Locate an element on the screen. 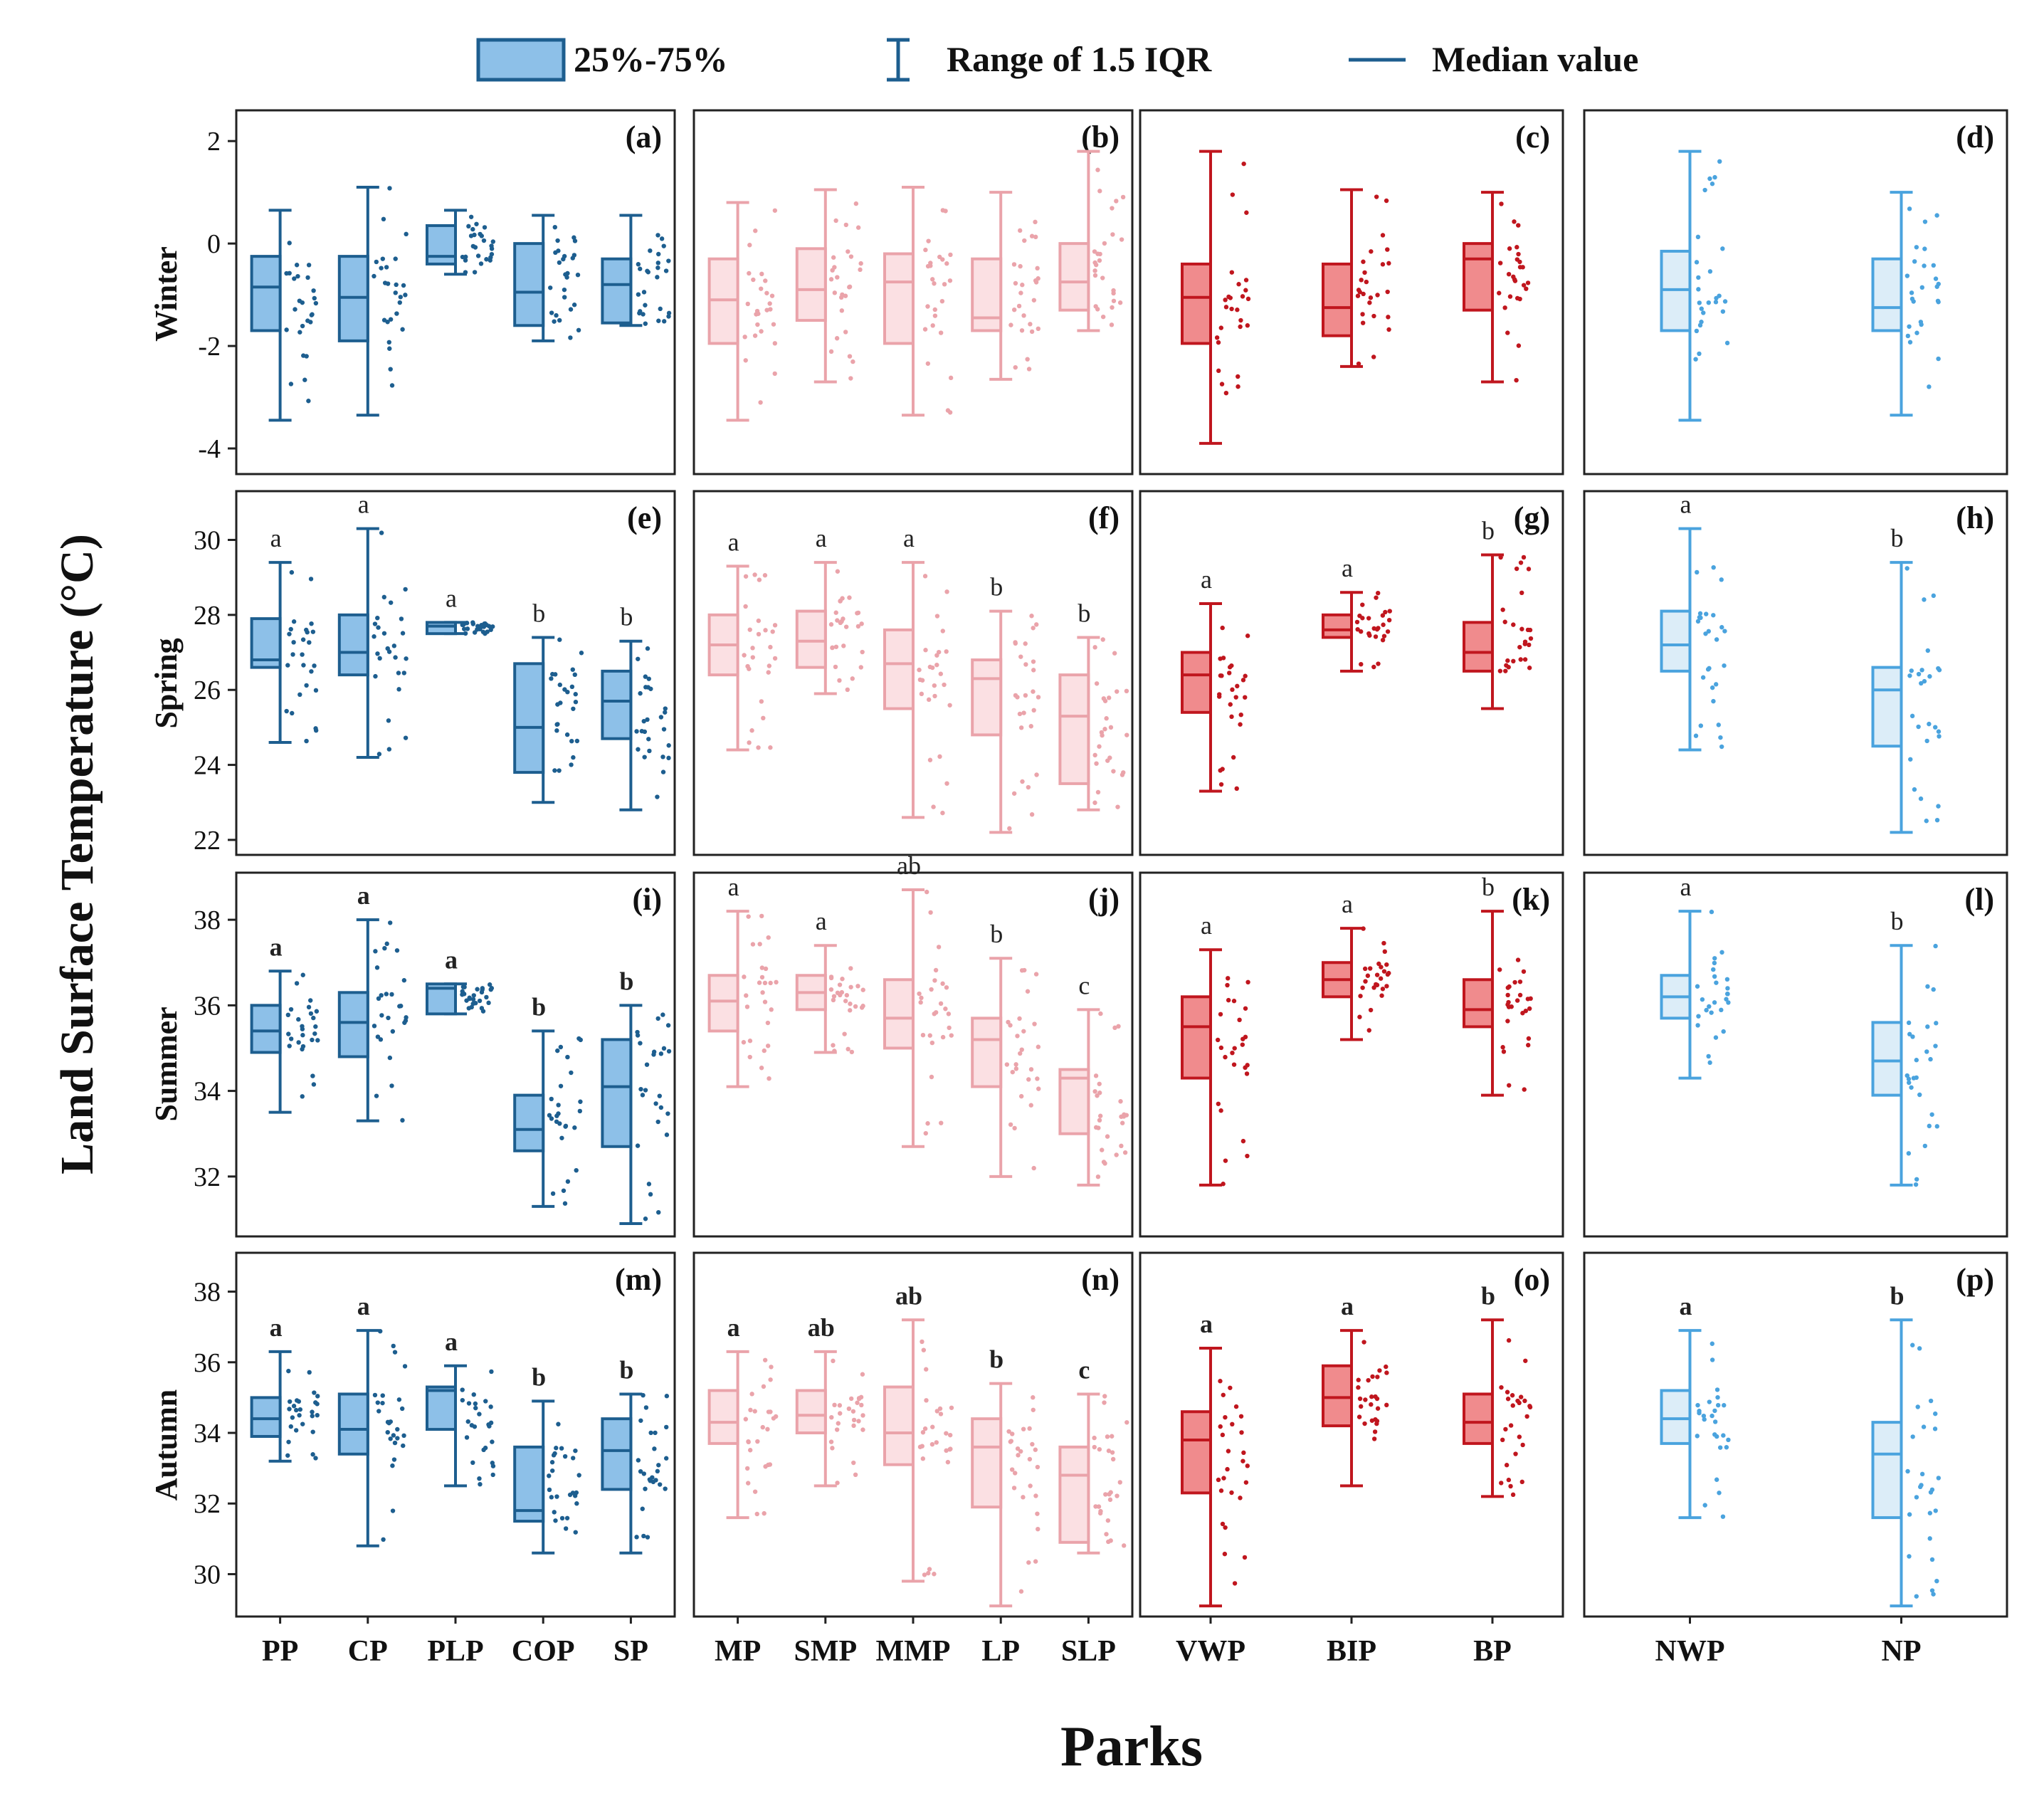  box-SP is located at coordinates (637, 270).